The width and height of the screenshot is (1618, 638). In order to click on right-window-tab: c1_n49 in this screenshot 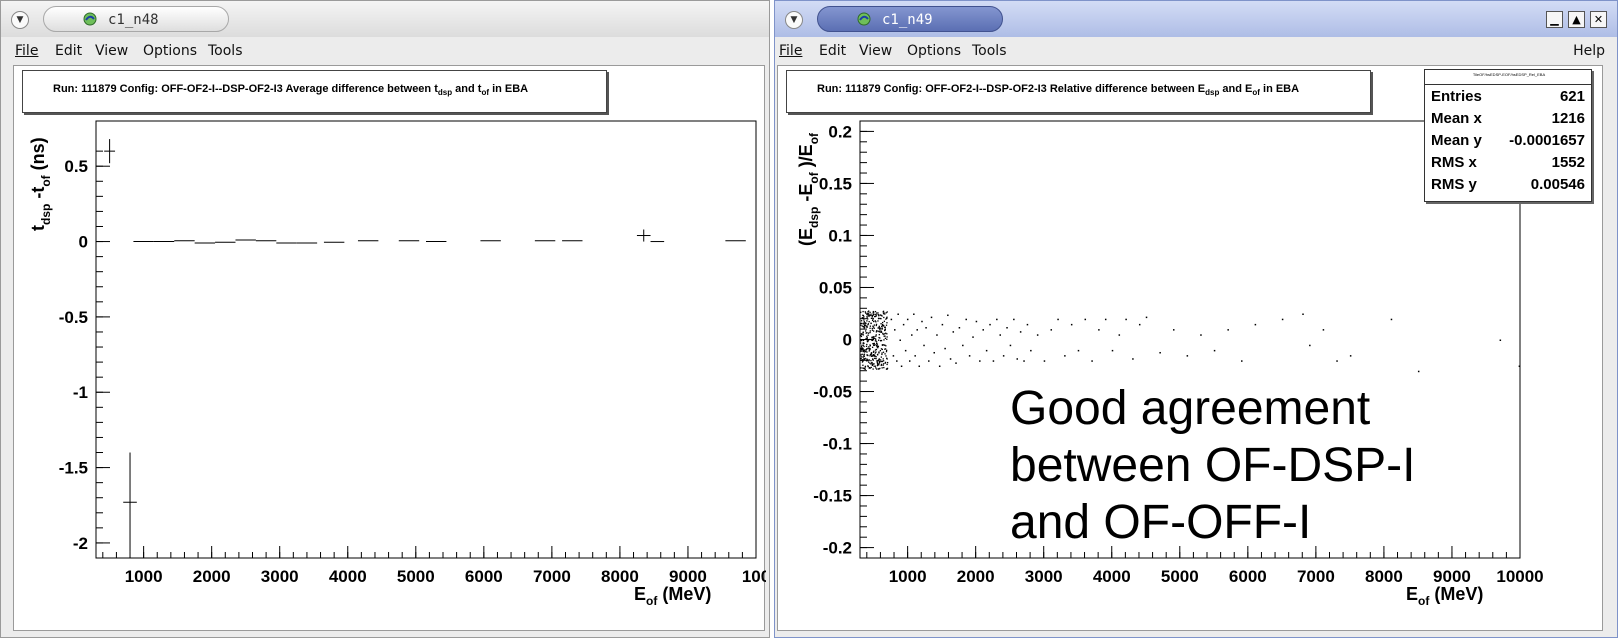, I will do `click(910, 19)`.